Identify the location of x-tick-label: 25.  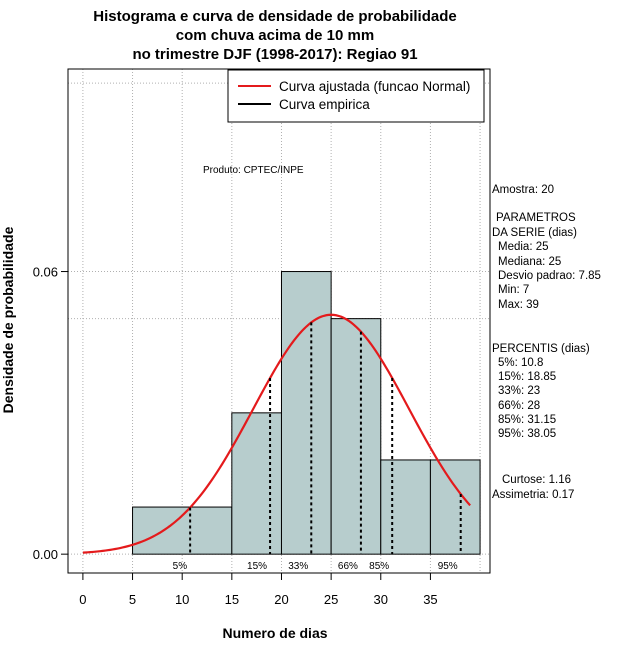
(331, 599).